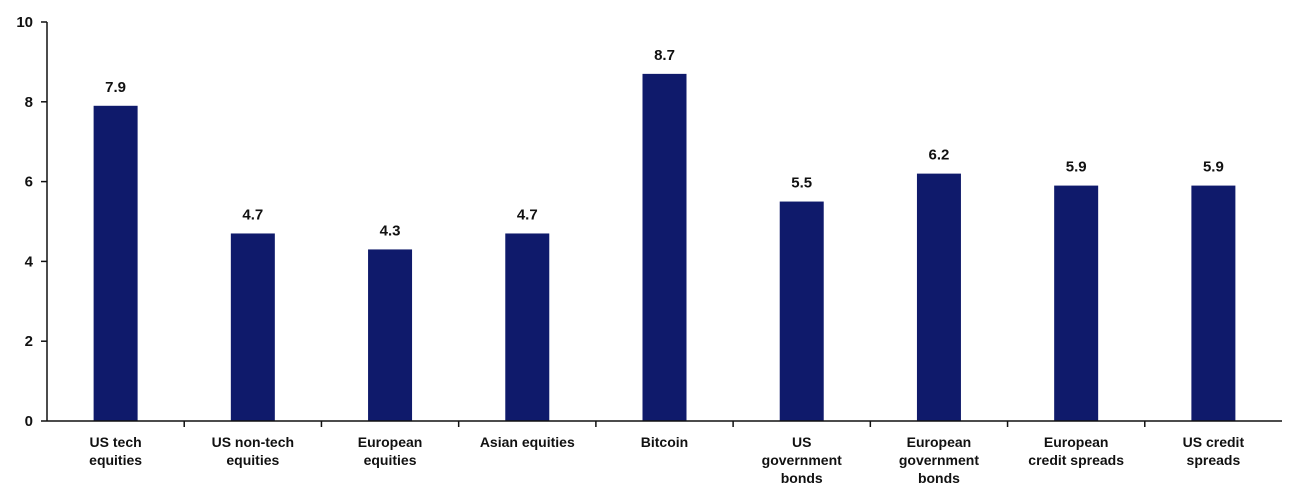  Describe the element at coordinates (1076, 460) in the screenshot. I see `x-tick-label-line: credit spreads` at that location.